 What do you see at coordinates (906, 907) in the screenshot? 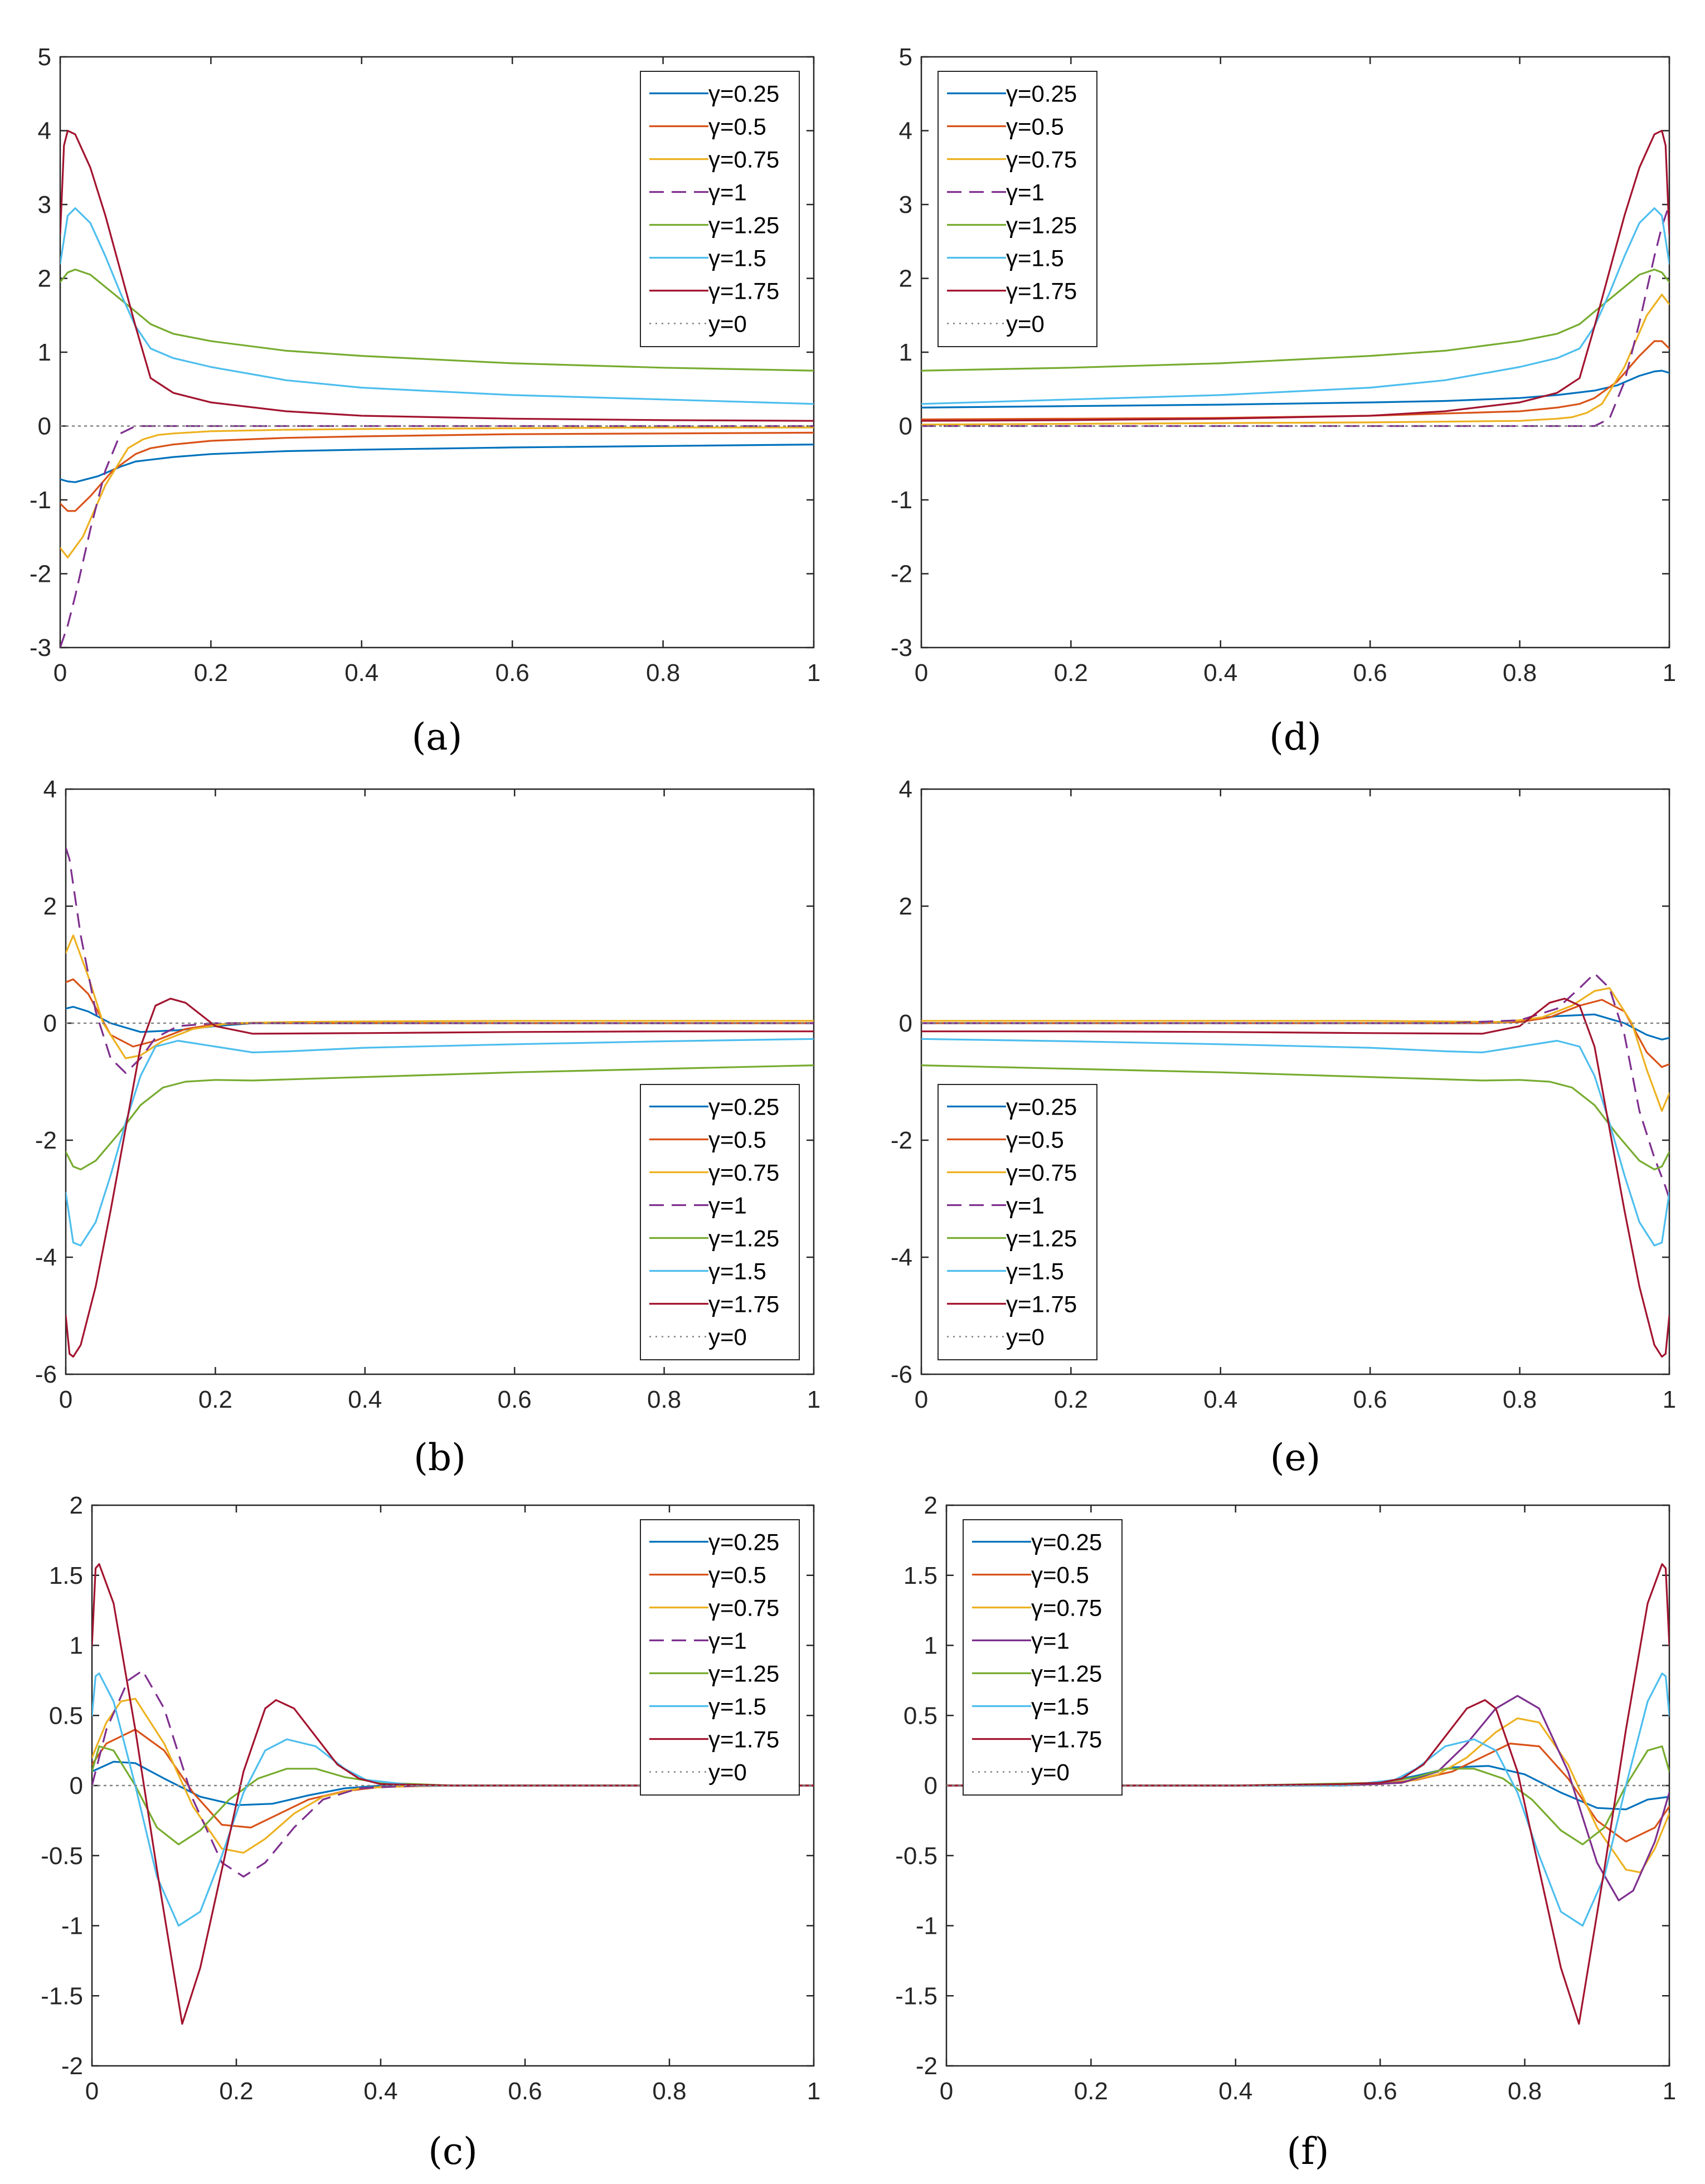
I see `y-tick-label: 2` at bounding box center [906, 907].